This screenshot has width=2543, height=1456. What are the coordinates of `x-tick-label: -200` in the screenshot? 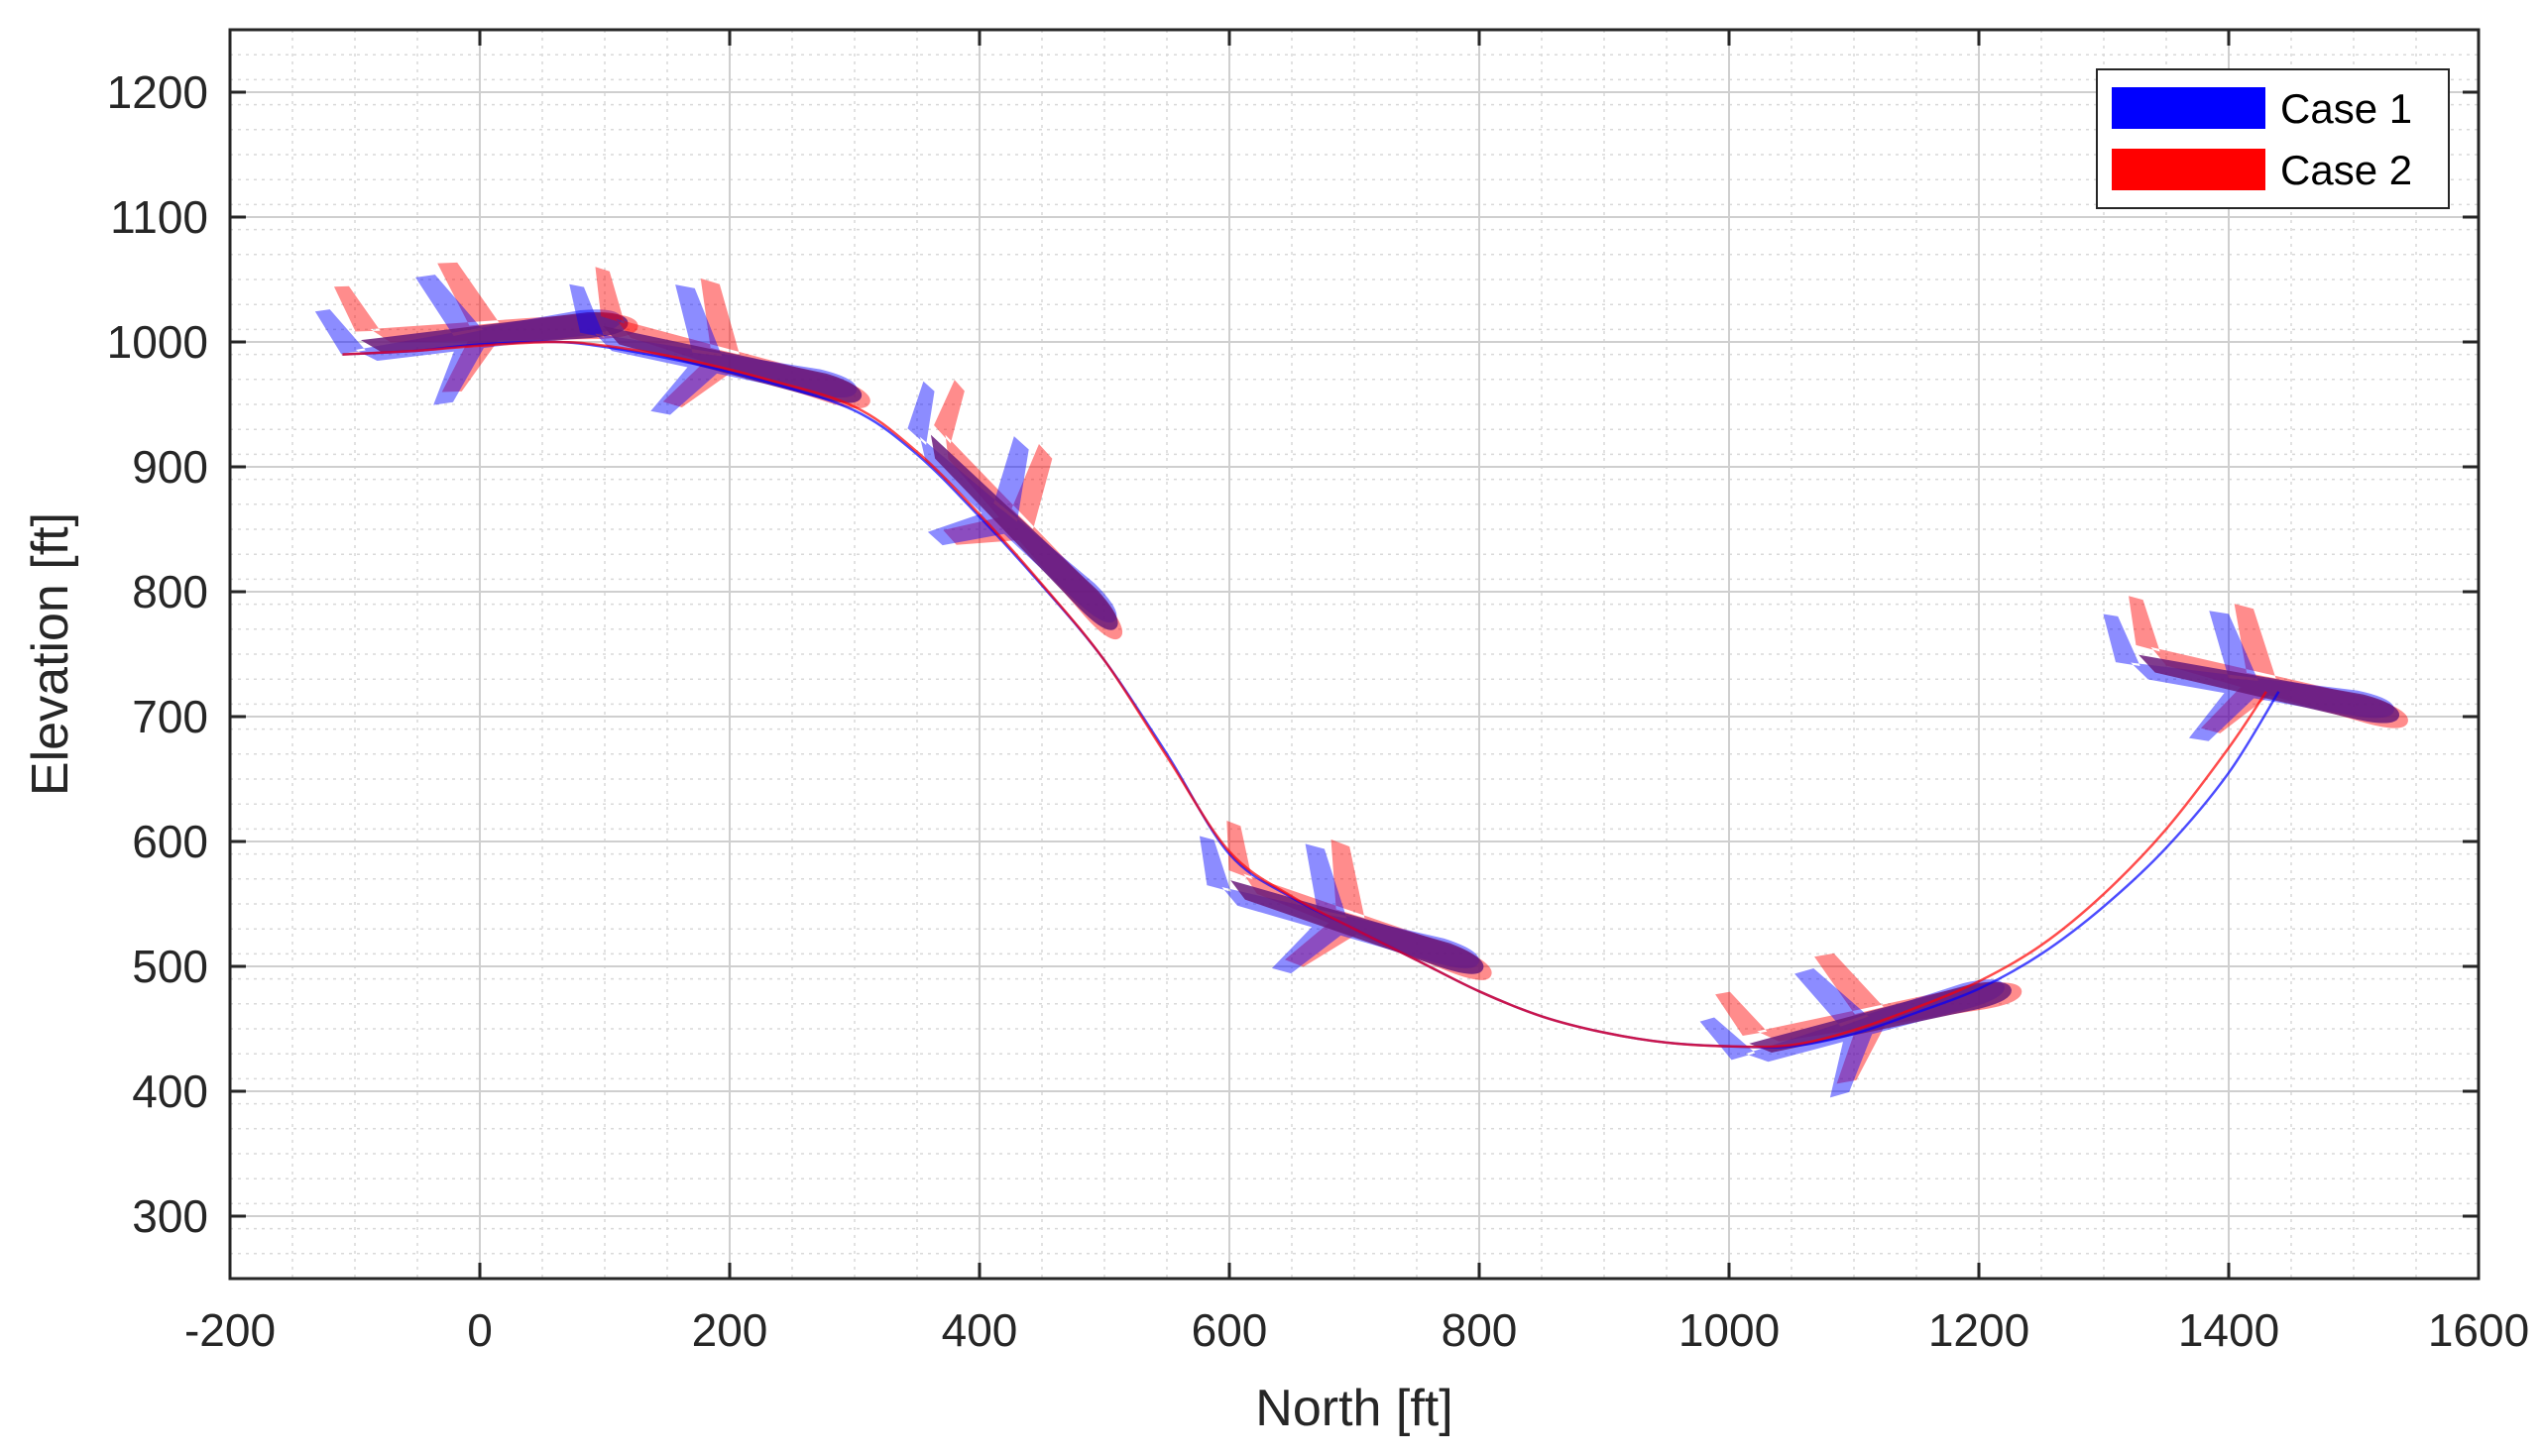 It's located at (230, 1330).